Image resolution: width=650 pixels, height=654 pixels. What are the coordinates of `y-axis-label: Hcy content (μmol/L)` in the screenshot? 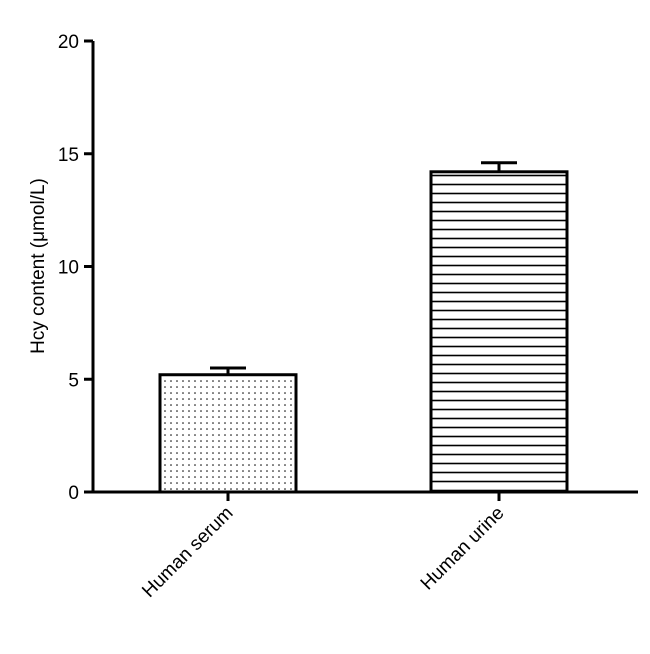 It's located at (38, 266).